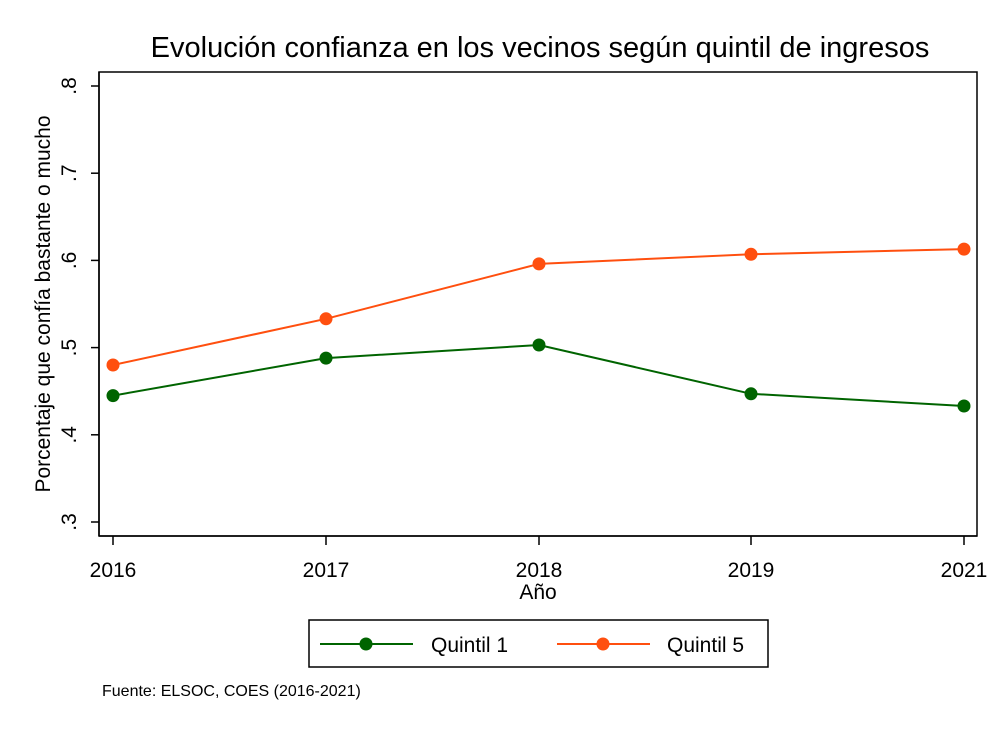 The height and width of the screenshot is (732, 1006). I want to click on source-note: Fuente: ELSOC, COES (2016-2021), so click(231, 691).